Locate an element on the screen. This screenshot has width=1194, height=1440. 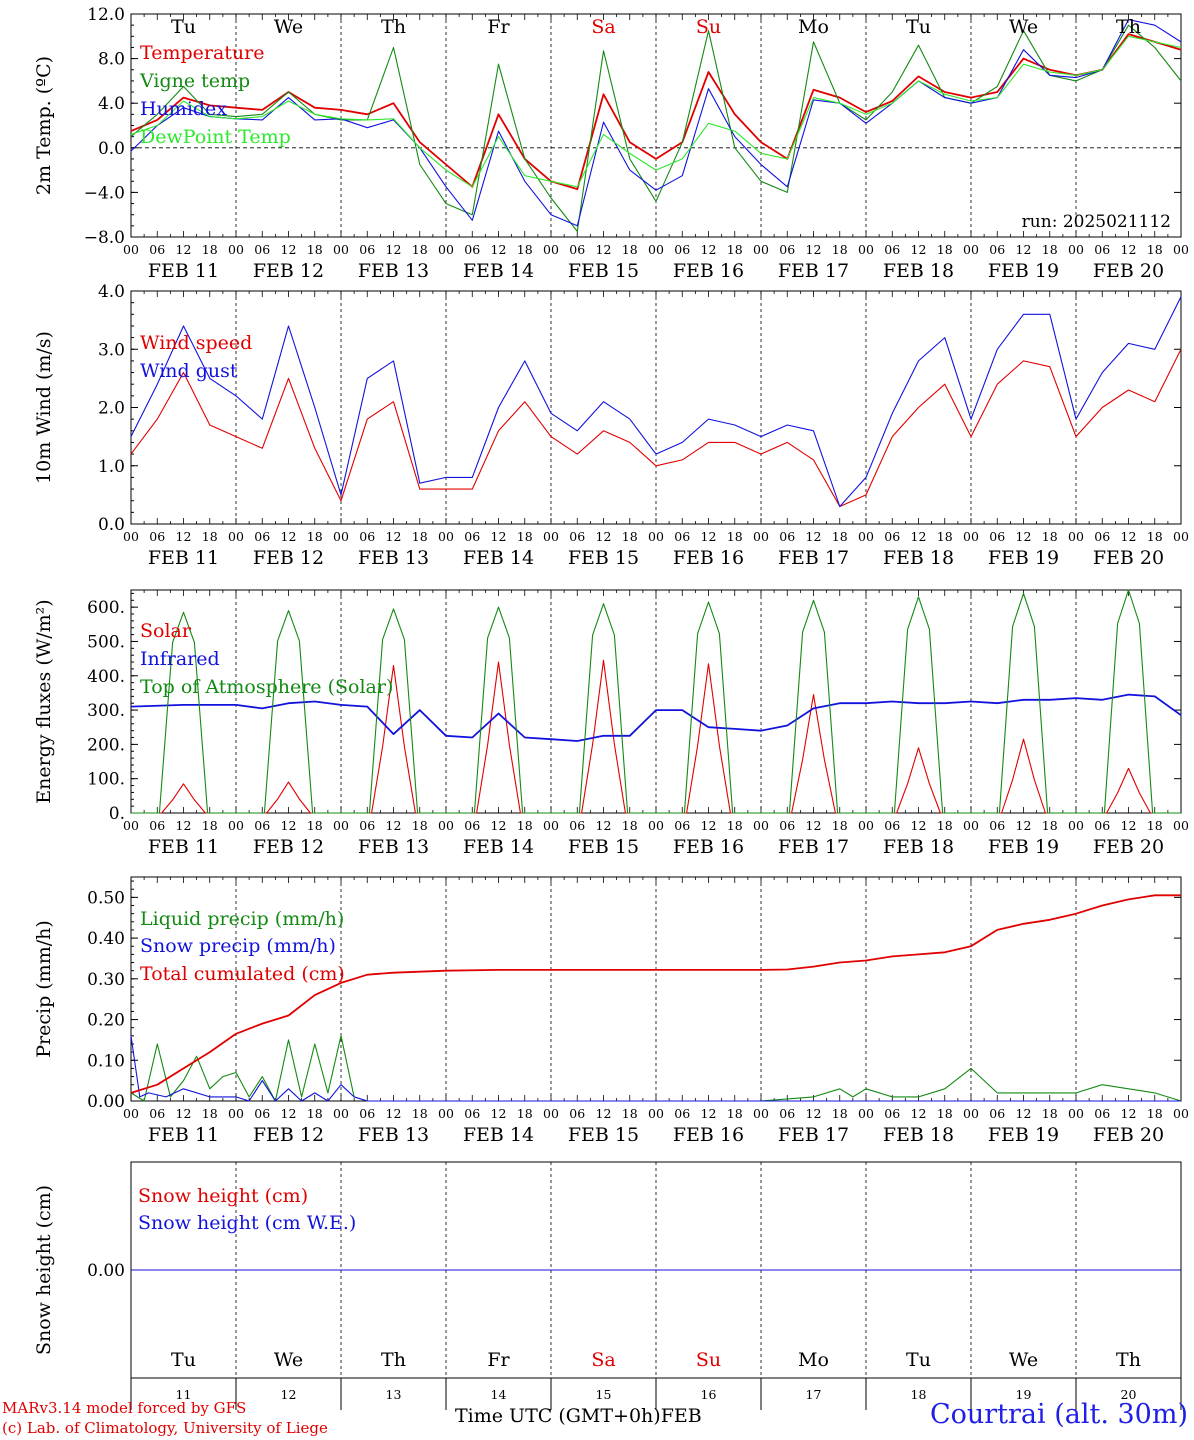
legend-entry: Temperature is located at coordinates (202, 53).